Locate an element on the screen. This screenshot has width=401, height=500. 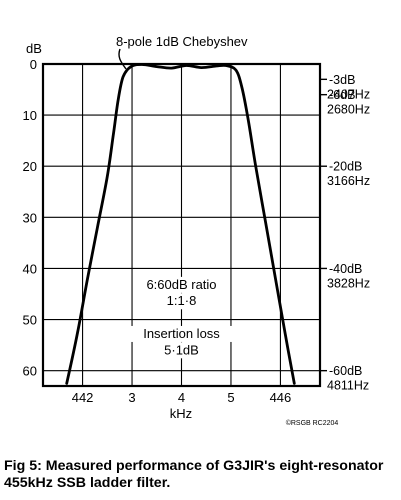
y-axis: 0 10 20 30 40 50 60 is located at coordinates (30, 218).